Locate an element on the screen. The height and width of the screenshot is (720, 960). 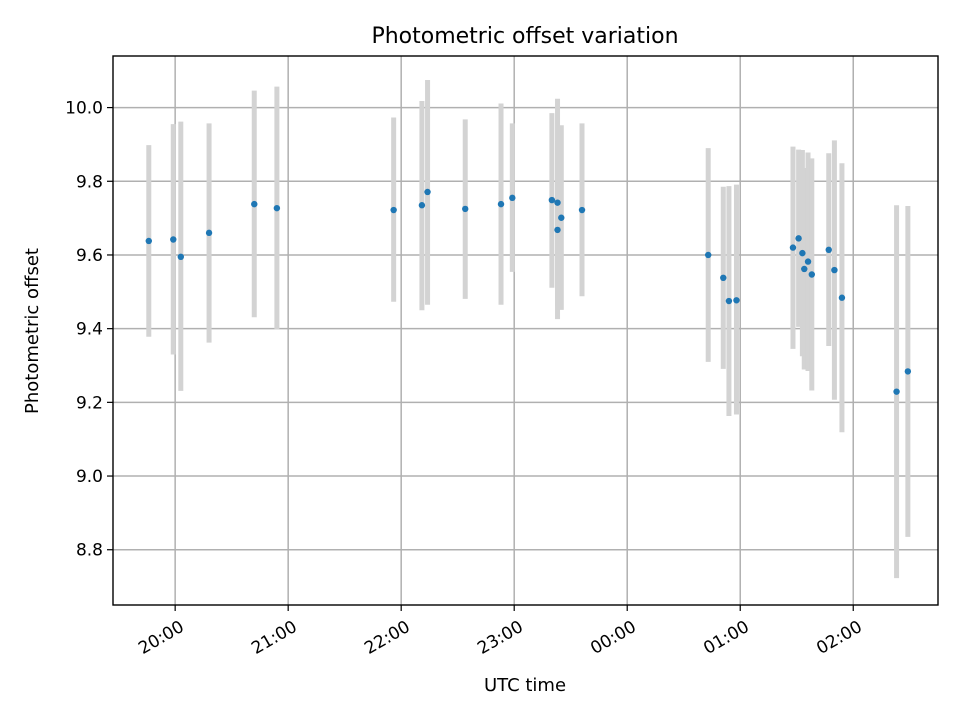
y-tick-label: 9.4 is located at coordinates (89, 330).